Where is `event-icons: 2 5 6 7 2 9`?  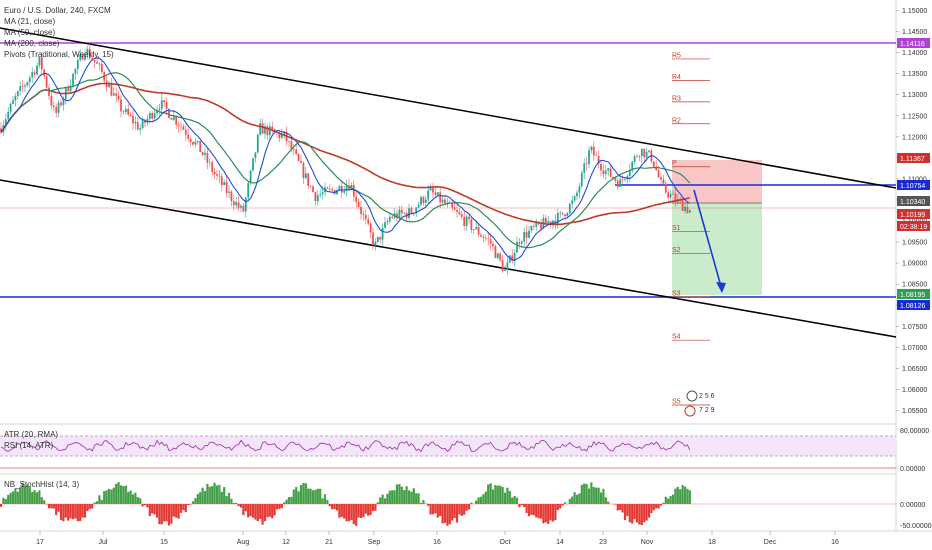 event-icons: 2 5 6 7 2 9 is located at coordinates (699, 403).